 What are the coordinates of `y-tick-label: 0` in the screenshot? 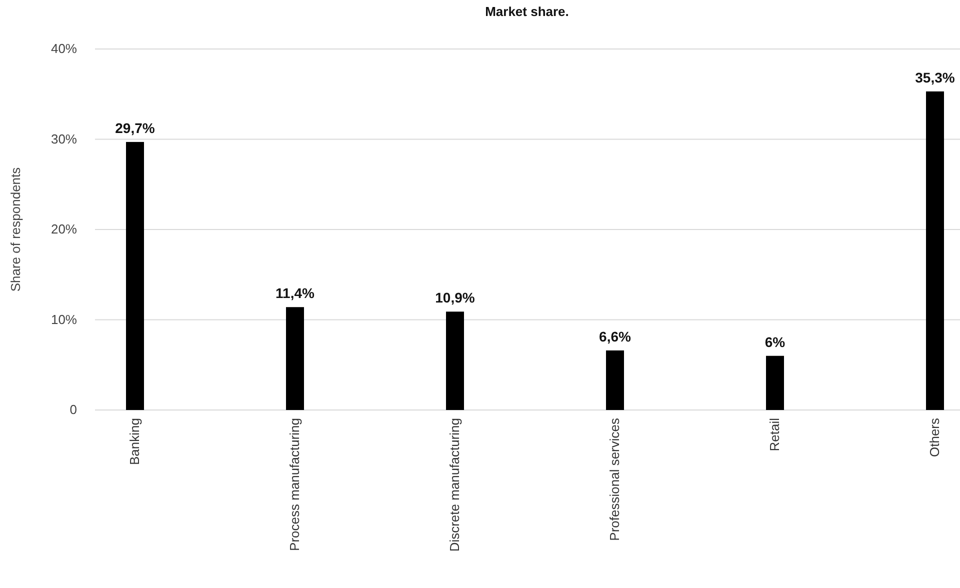 It's located at (73, 410).